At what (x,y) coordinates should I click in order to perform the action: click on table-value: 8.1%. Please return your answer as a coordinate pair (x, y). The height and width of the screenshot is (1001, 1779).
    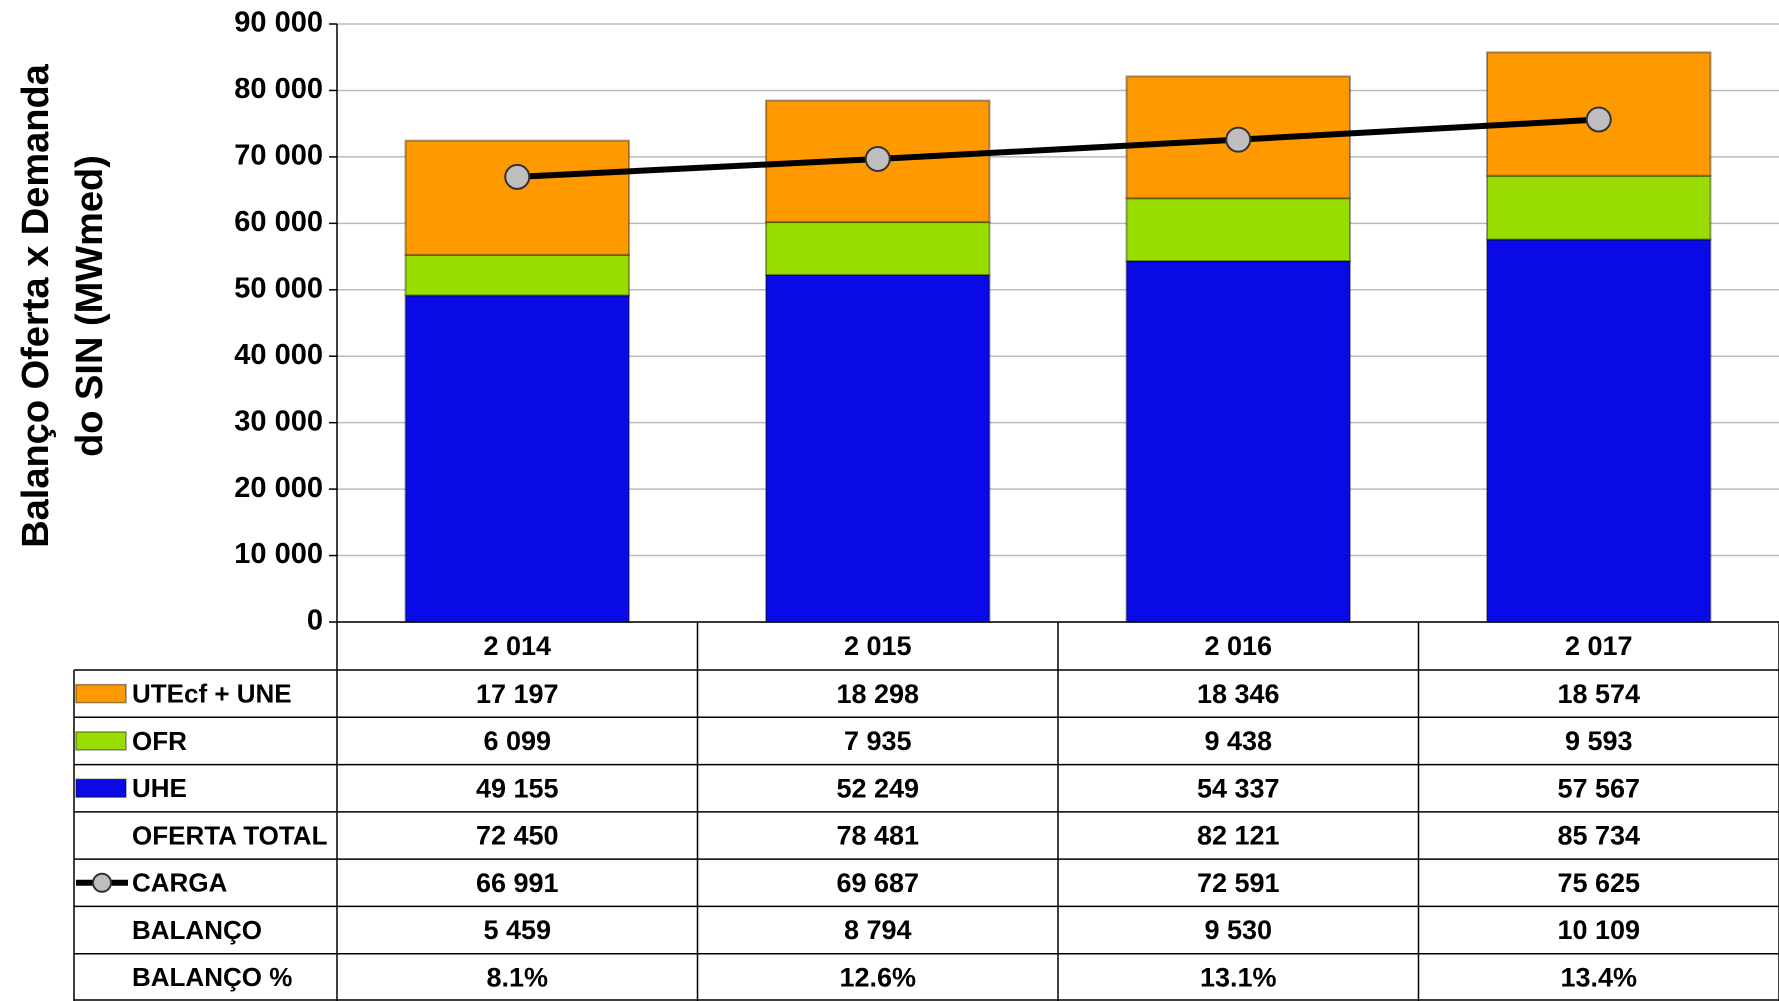
    Looking at the image, I should click on (517, 977).